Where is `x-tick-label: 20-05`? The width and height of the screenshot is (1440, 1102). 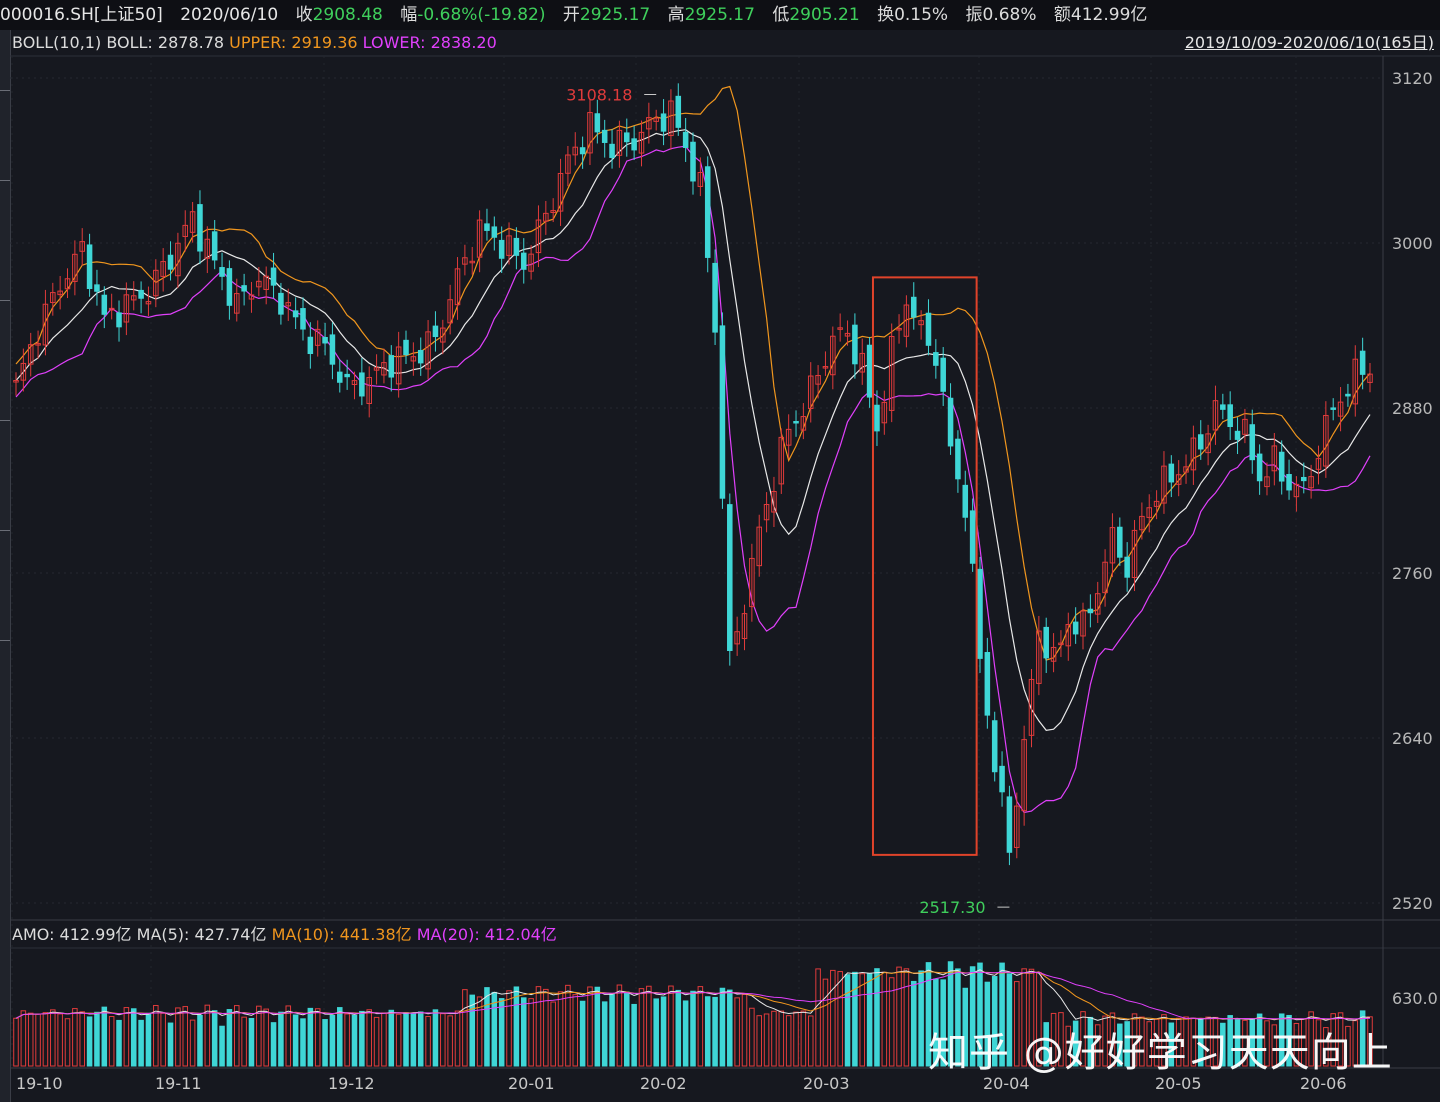 x-tick-label: 20-05 is located at coordinates (1178, 1083).